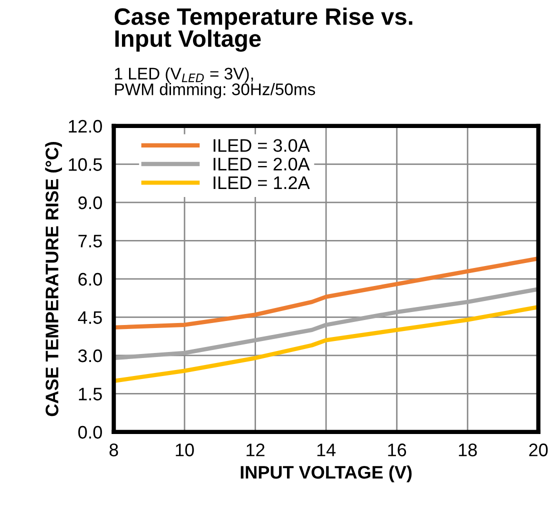  What do you see at coordinates (262, 182) in the screenshot?
I see `legend-label: ILED = 1.2A` at bounding box center [262, 182].